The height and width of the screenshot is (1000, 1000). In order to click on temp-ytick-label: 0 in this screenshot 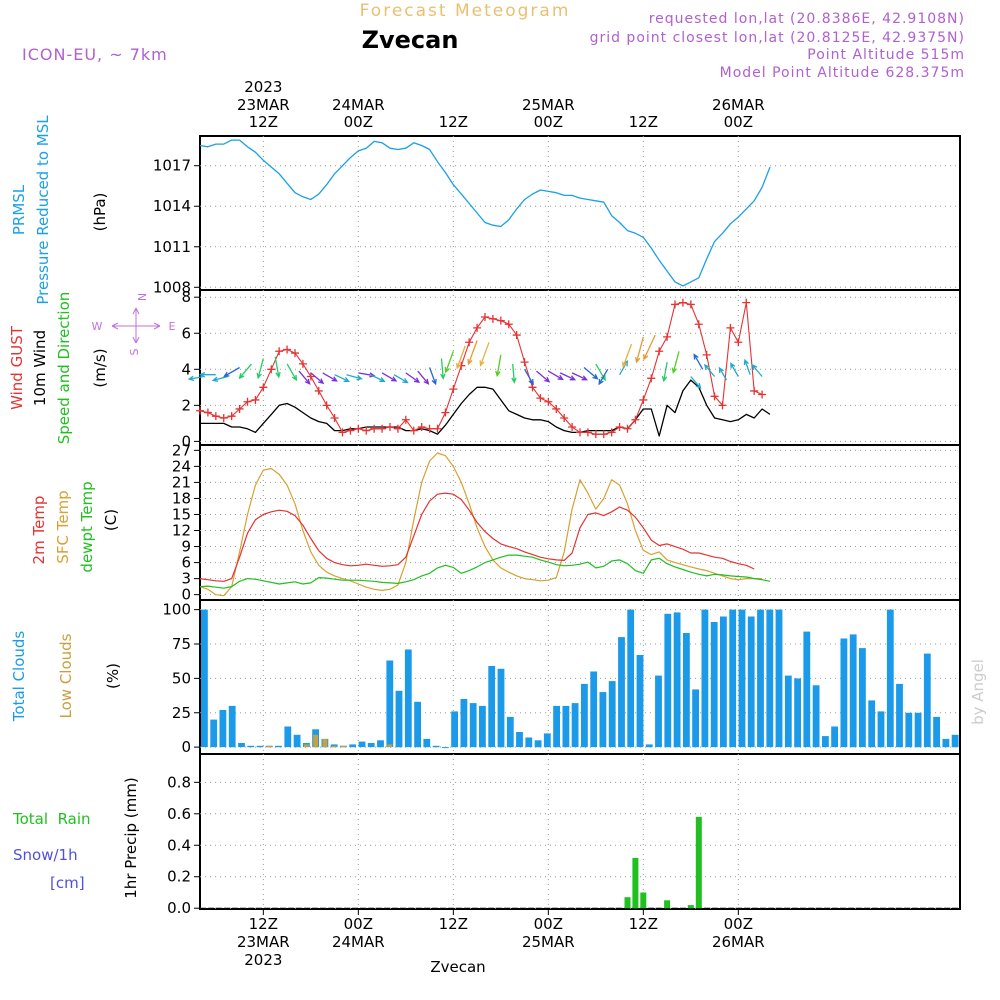, I will do `click(186, 595)`.